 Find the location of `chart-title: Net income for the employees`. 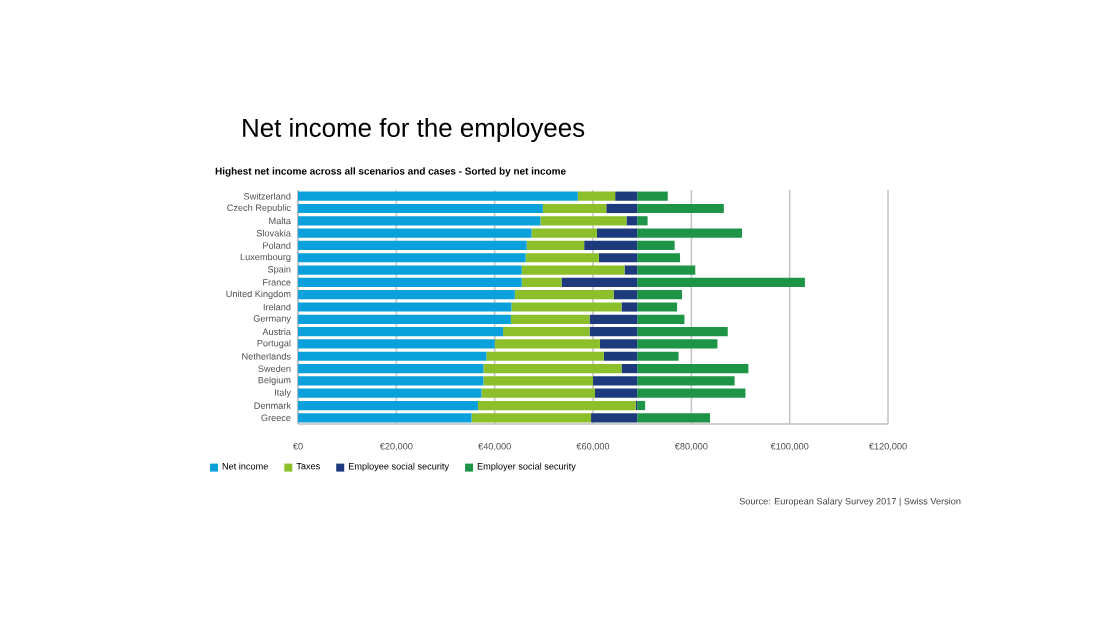

chart-title: Net income for the employees is located at coordinates (414, 130).